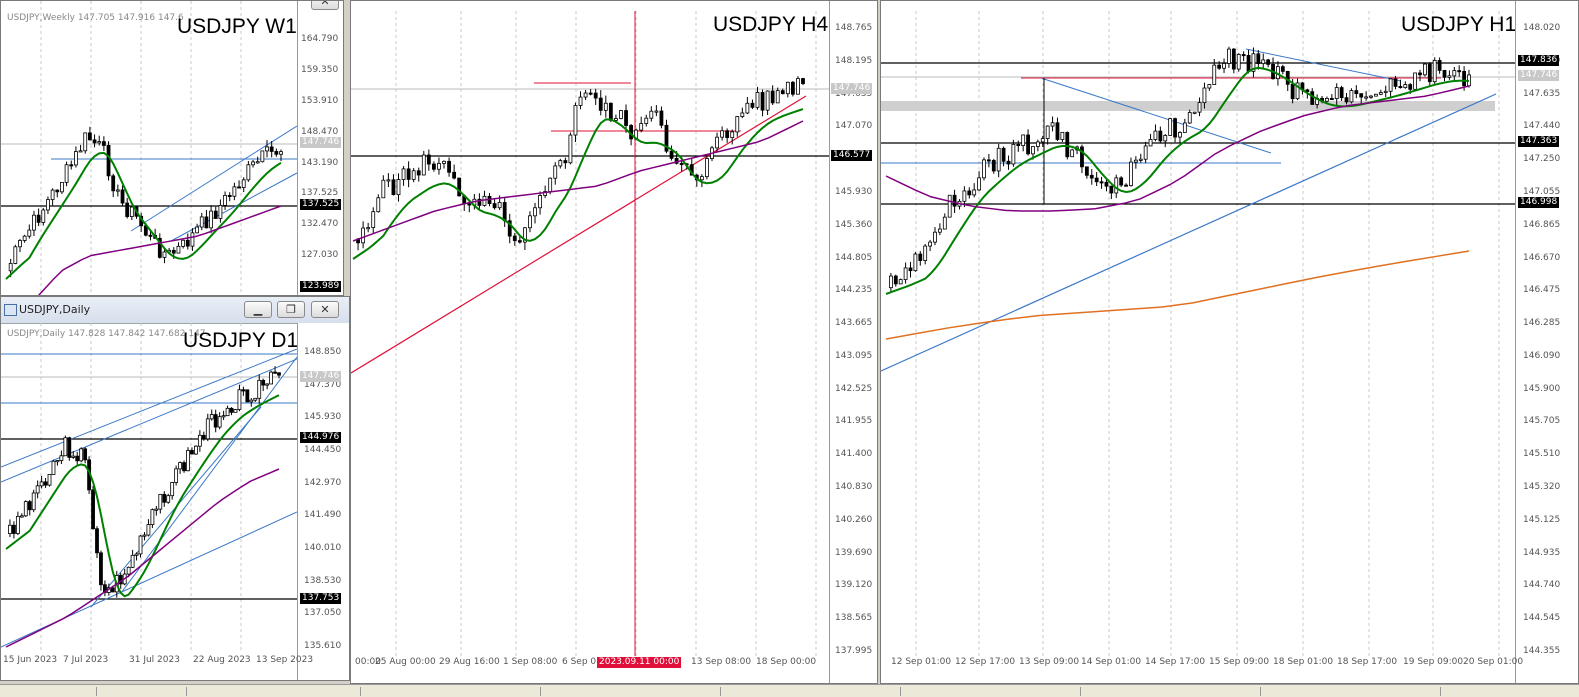 The width and height of the screenshot is (1579, 697). Describe the element at coordinates (853, 342) in the screenshot. I see `h4-price-axis` at that location.